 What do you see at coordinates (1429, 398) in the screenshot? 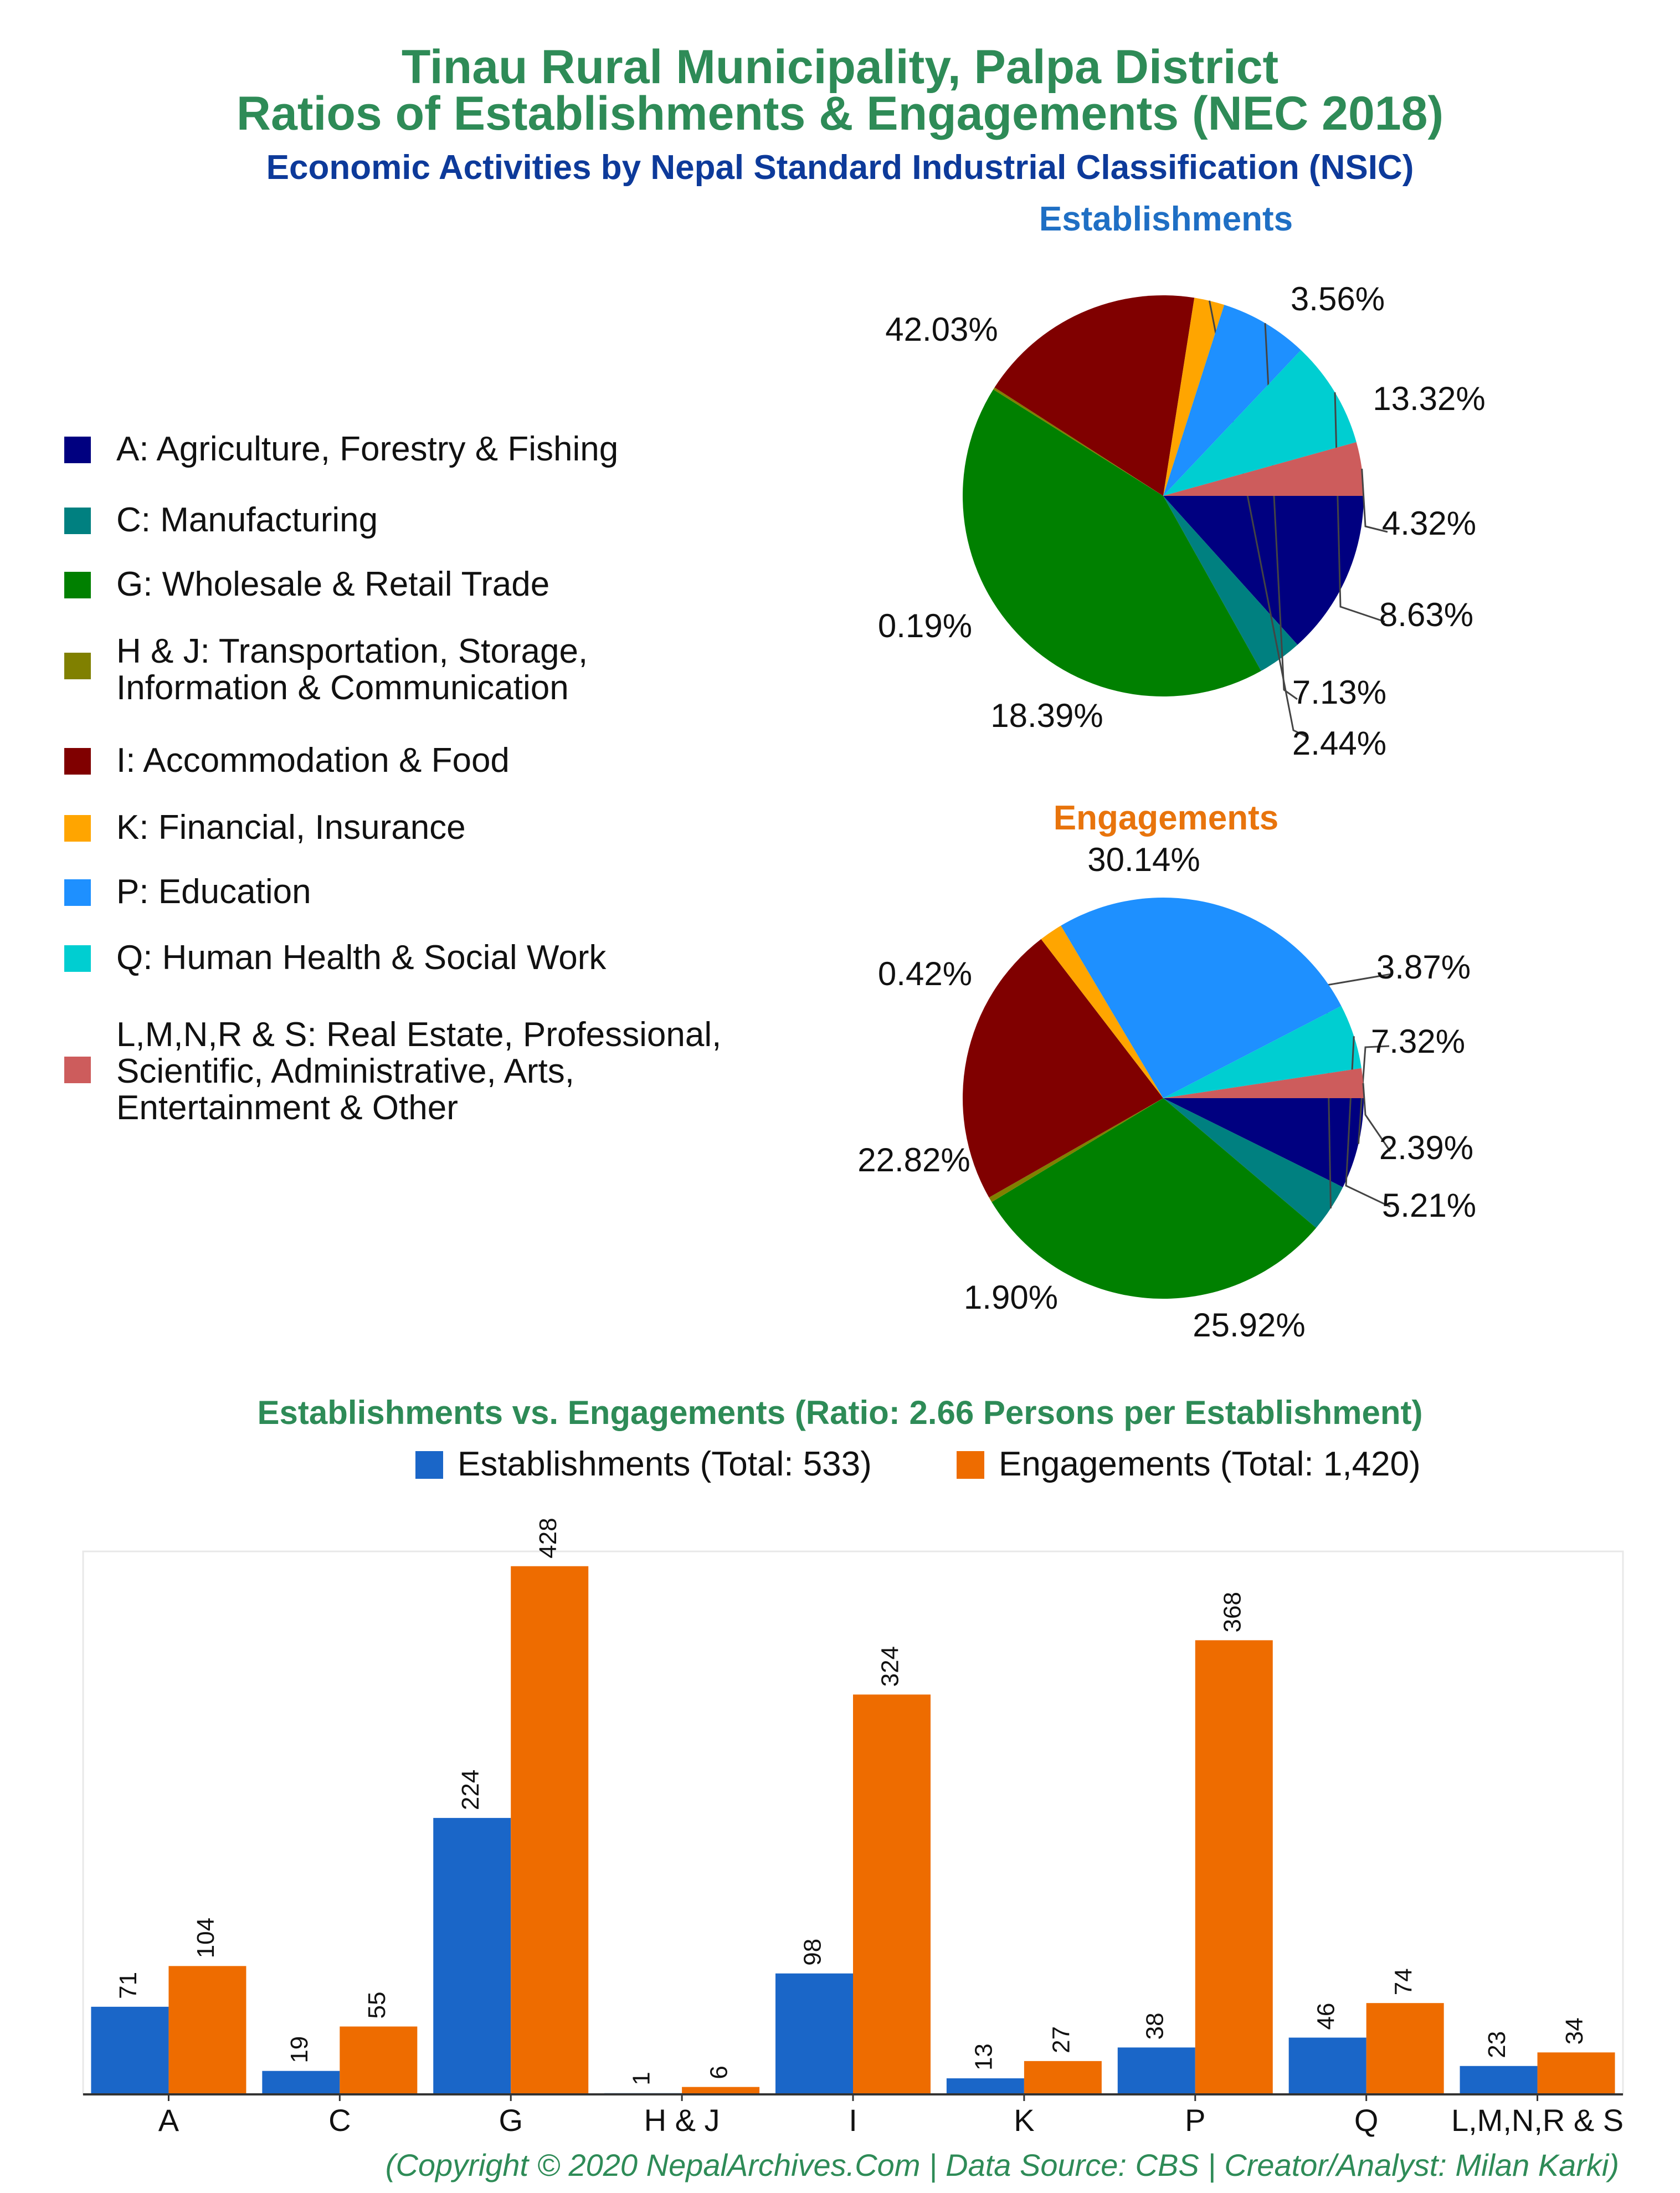
I see `establishments-percent-label: 13.32%` at bounding box center [1429, 398].